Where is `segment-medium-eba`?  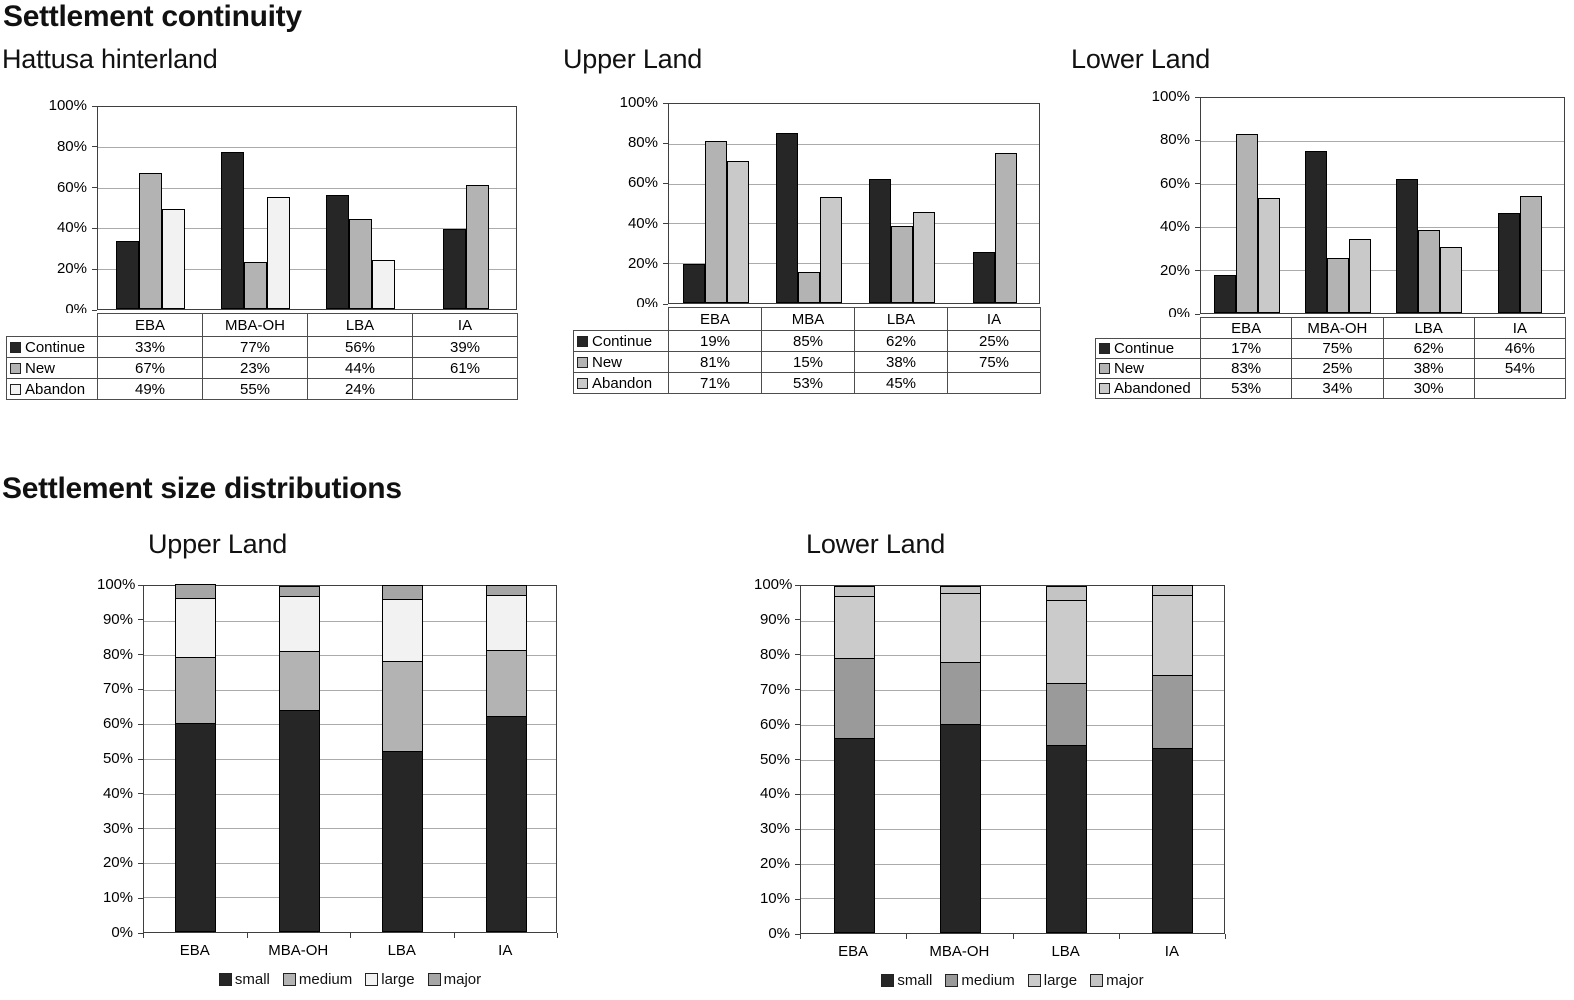
segment-medium-eba is located at coordinates (854, 698).